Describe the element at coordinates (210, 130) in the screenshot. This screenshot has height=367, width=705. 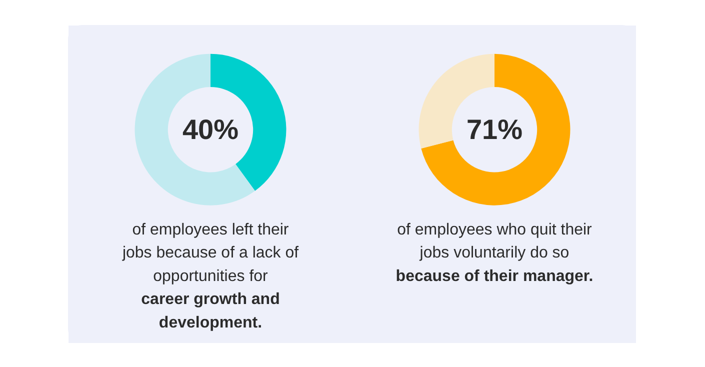
I see `data-label: 40%` at that location.